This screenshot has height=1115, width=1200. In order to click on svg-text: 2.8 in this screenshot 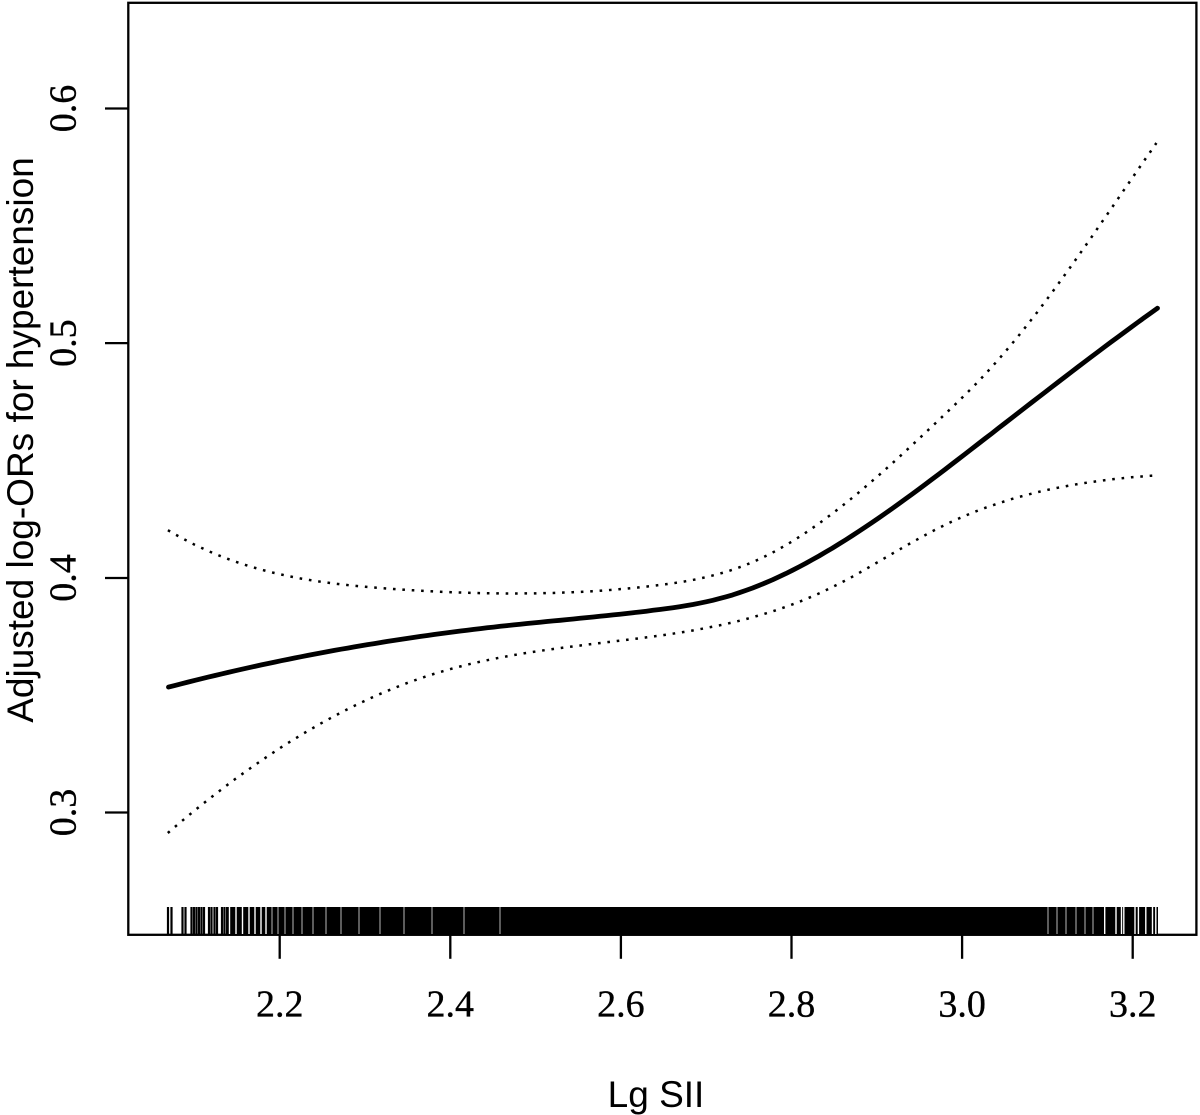, I will do `click(792, 1005)`.